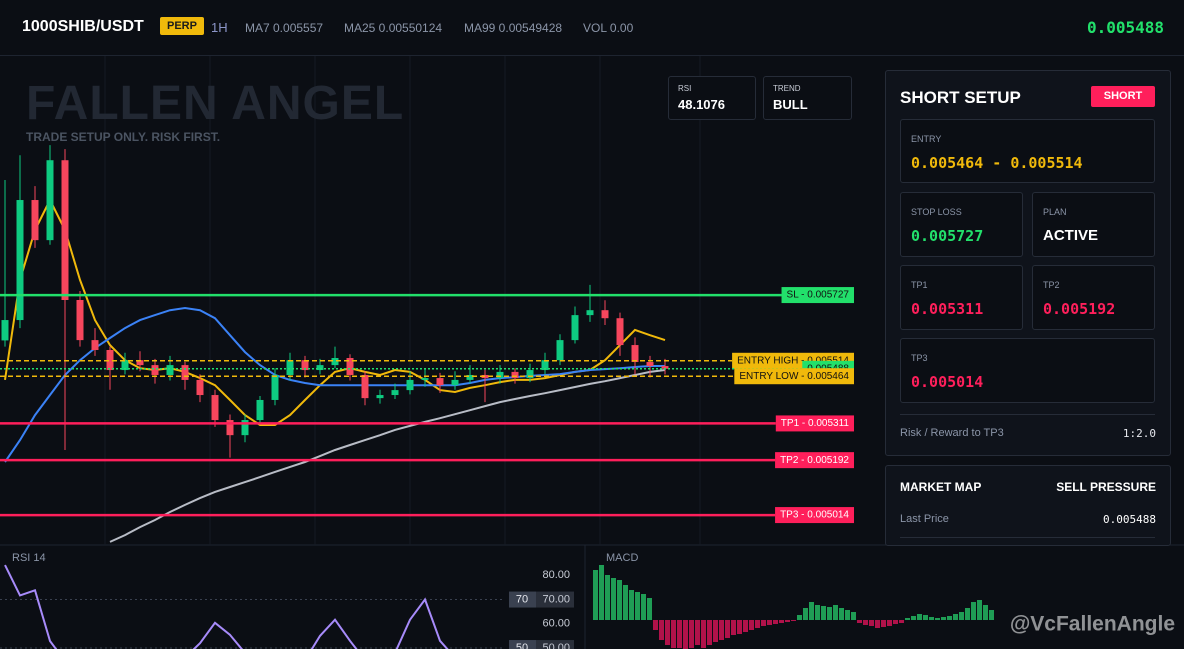 The width and height of the screenshot is (1184, 649). What do you see at coordinates (1106, 487) in the screenshot?
I see `market-status: SELL PRESSURE` at bounding box center [1106, 487].